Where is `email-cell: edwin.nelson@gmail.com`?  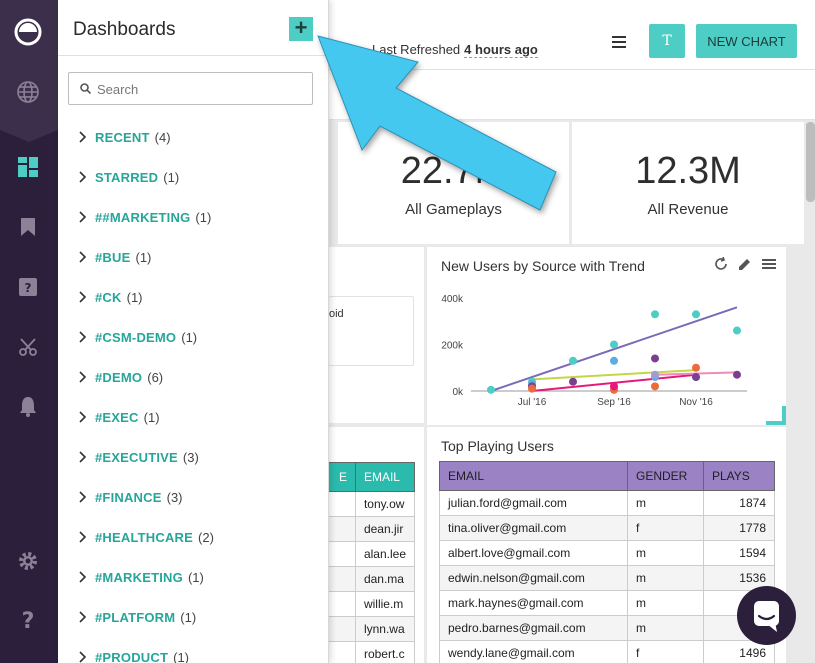
email-cell: edwin.nelson@gmail.com is located at coordinates (533, 578).